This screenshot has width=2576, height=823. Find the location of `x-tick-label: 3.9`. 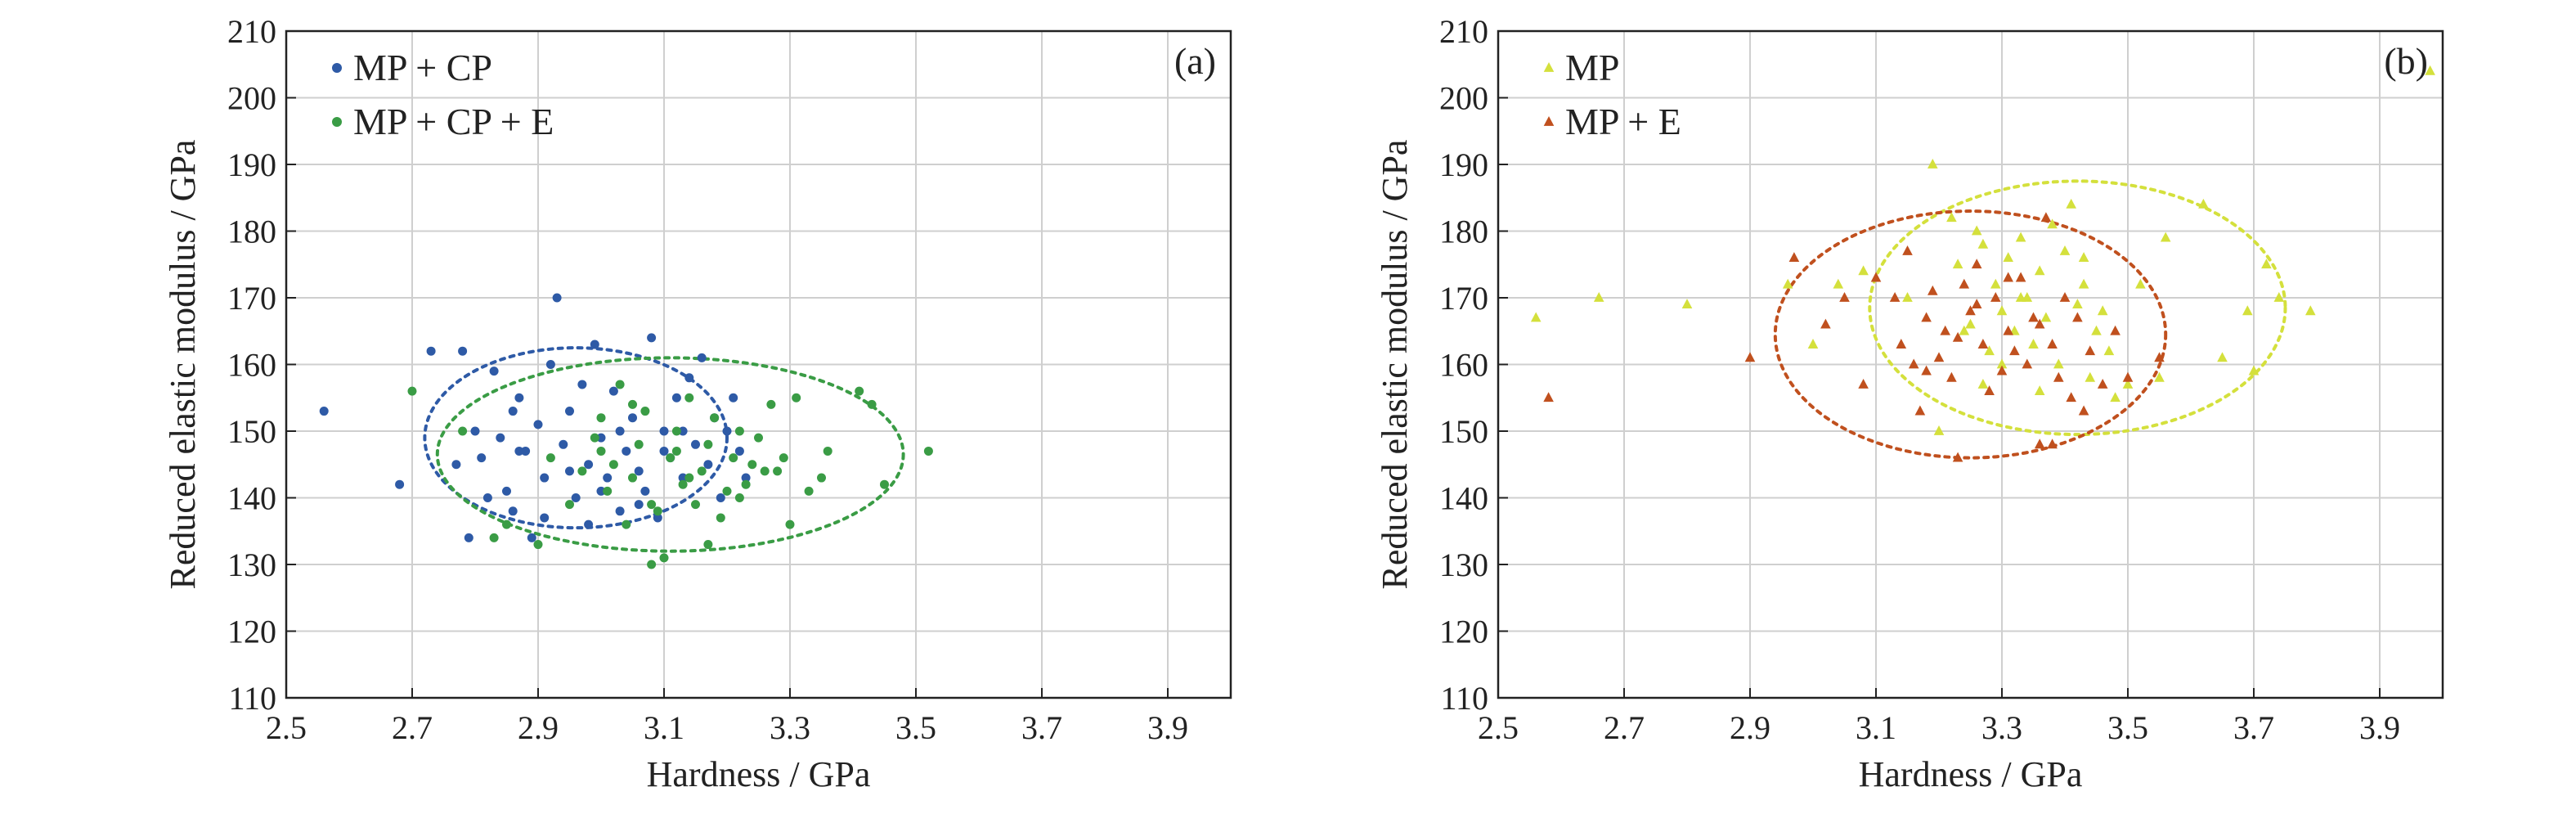

x-tick-label: 3.9 is located at coordinates (1167, 727).